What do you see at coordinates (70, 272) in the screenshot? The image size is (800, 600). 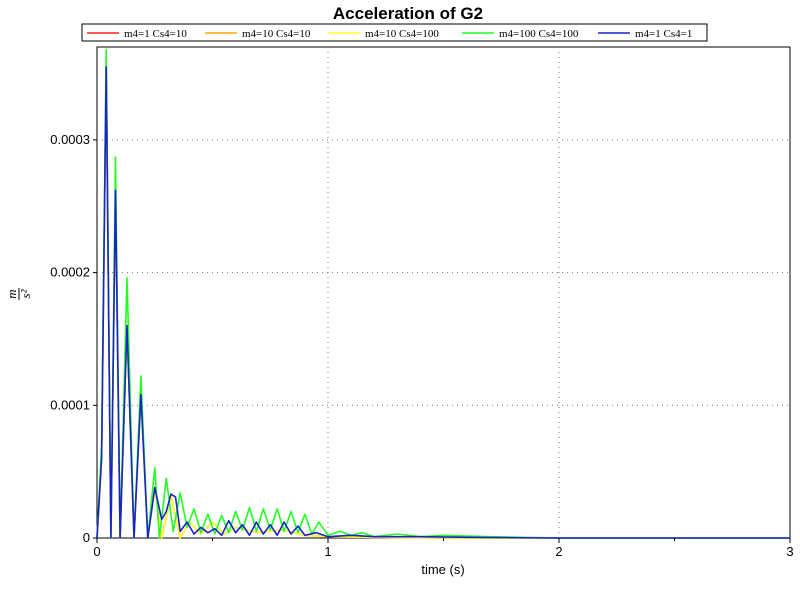 I see `y-tick-label: 0.0002` at bounding box center [70, 272].